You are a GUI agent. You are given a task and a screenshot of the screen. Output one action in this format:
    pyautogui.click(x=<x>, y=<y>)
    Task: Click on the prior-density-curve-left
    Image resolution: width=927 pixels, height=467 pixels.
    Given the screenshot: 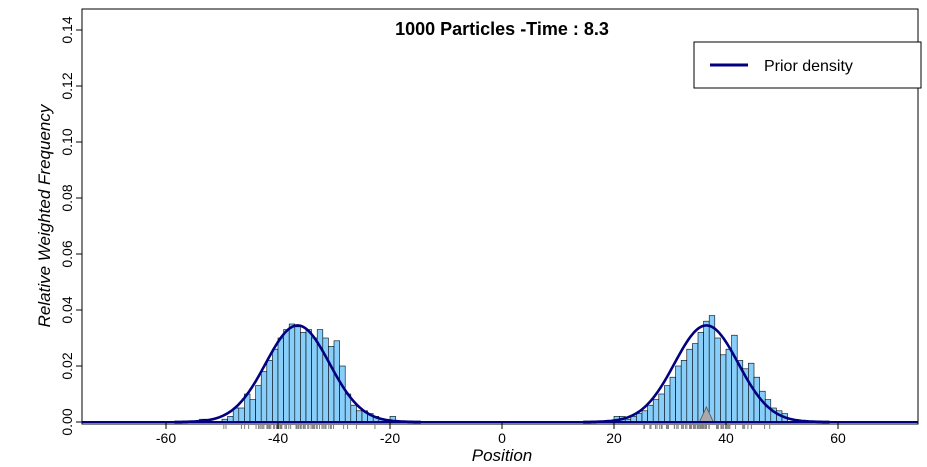 What is the action you would take?
    pyautogui.click(x=297, y=374)
    